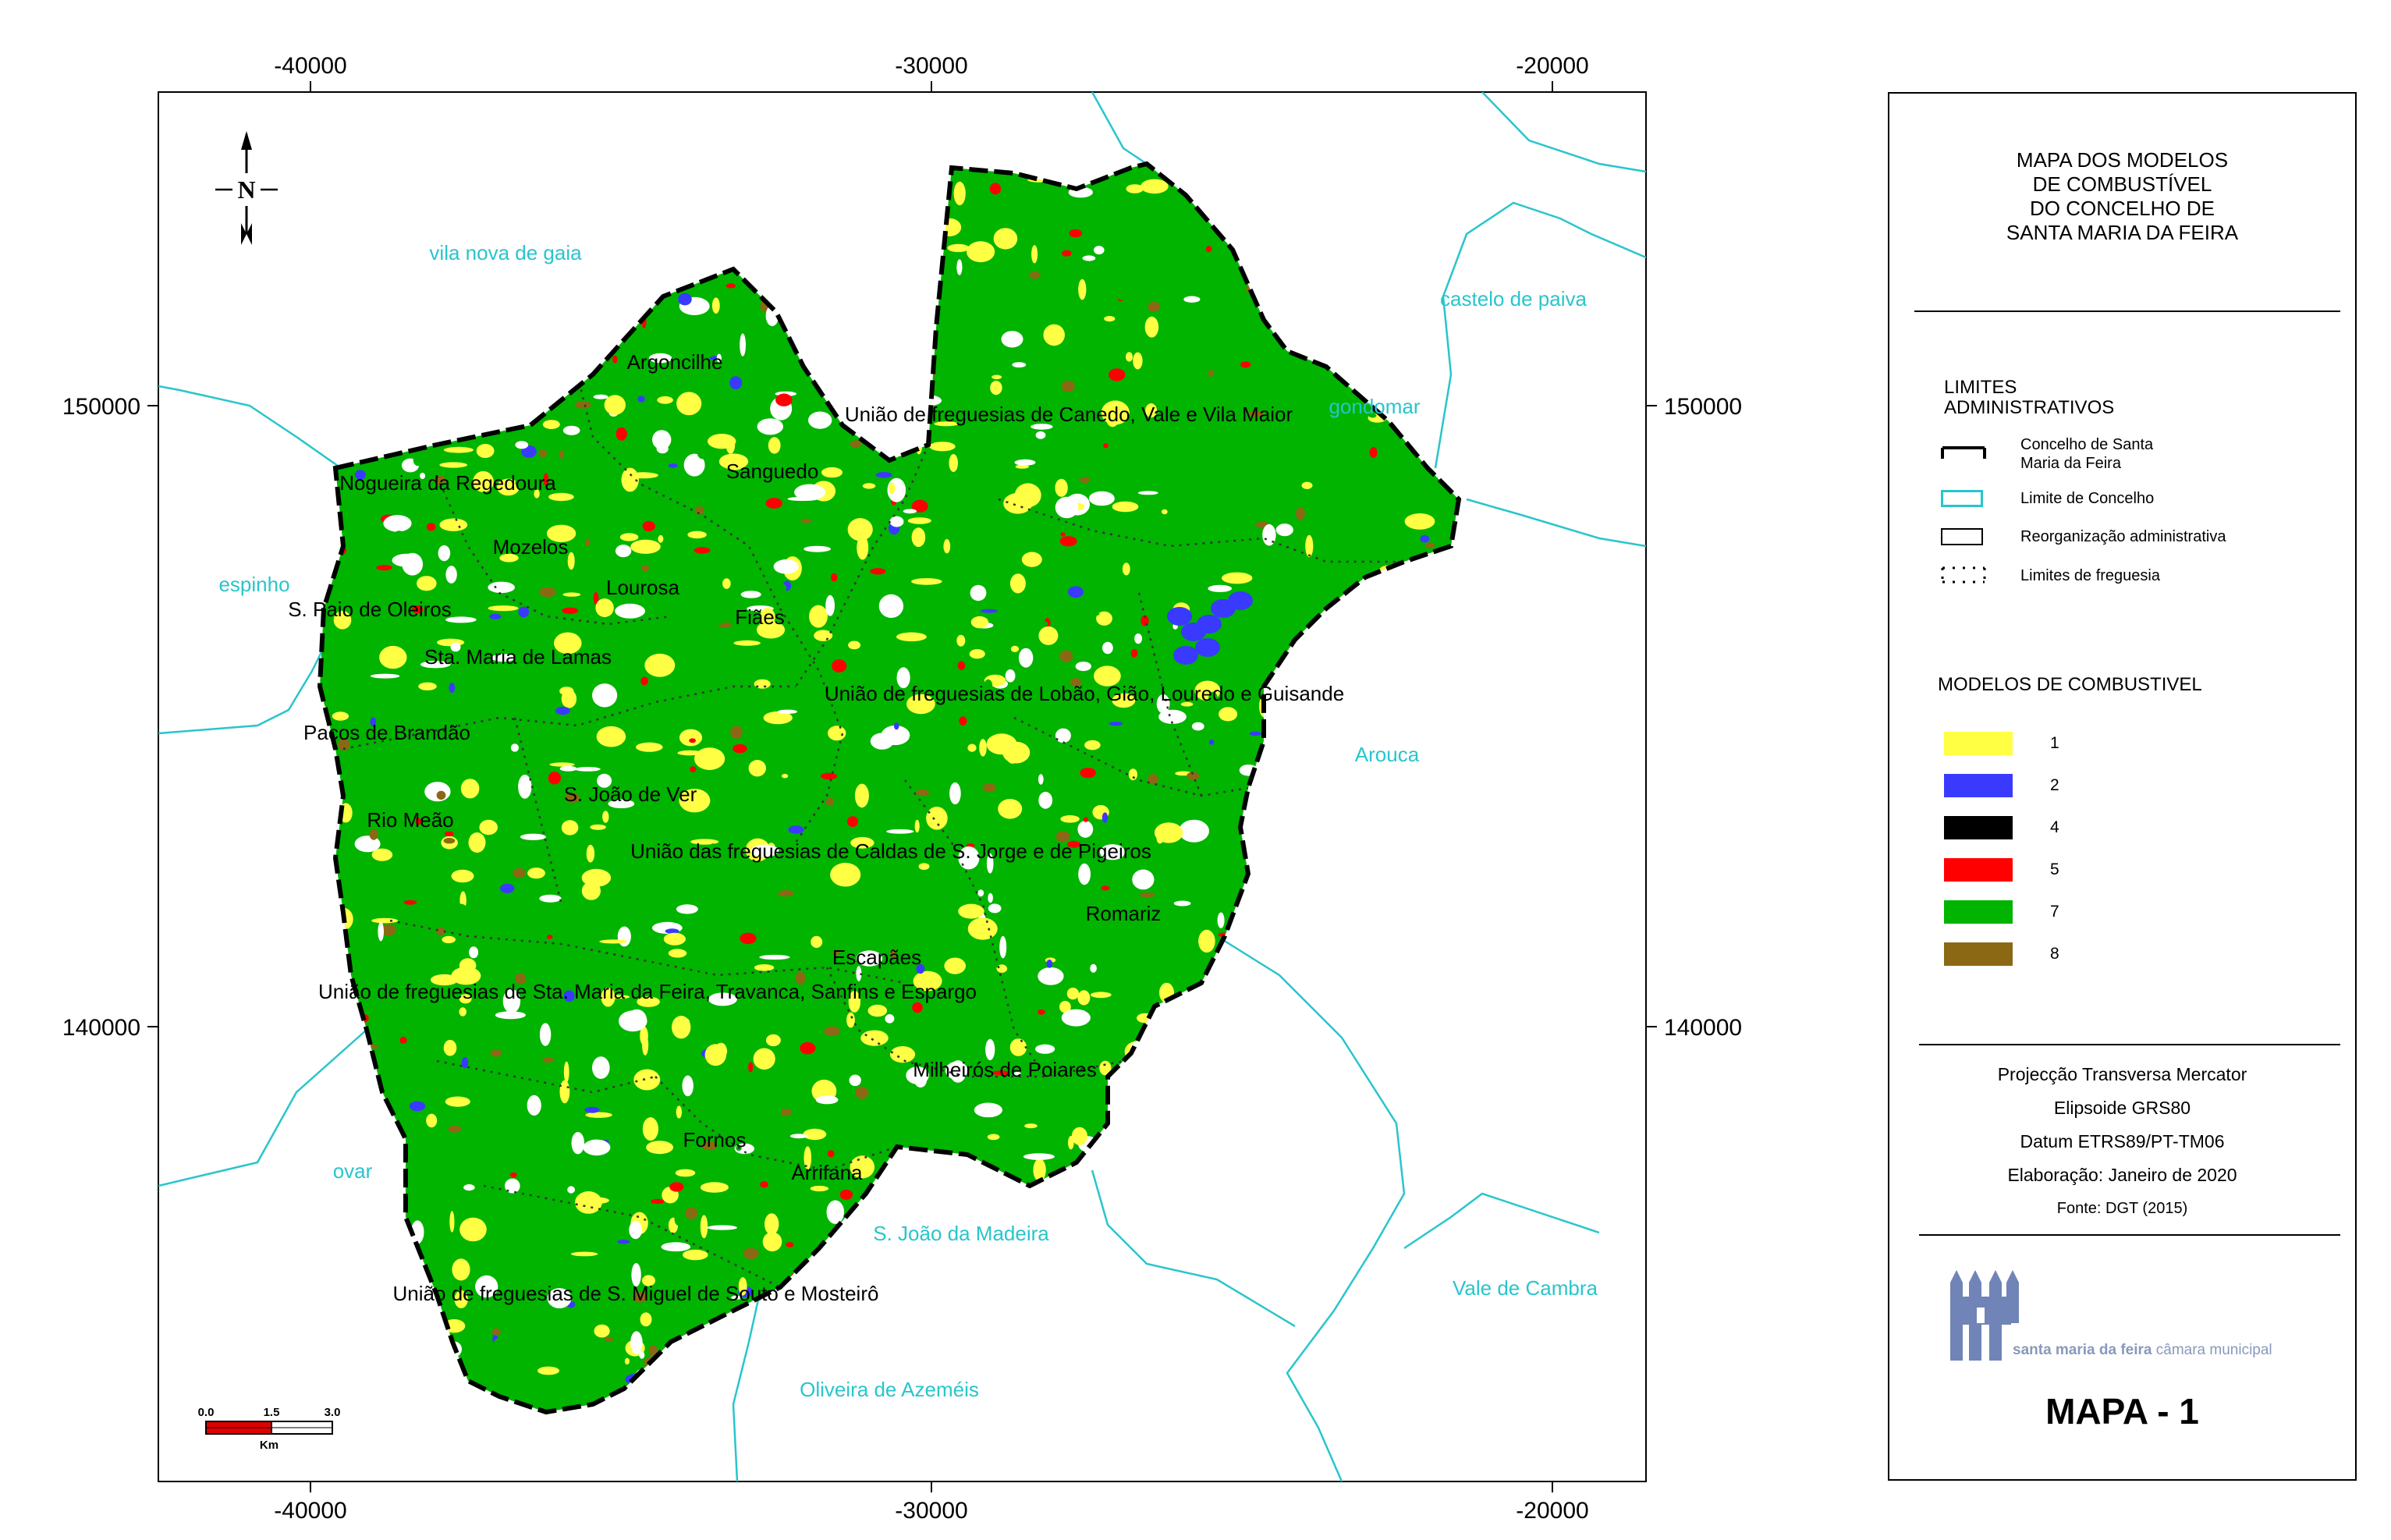  I want to click on fuel-model-label: 2, so click(2054, 785).